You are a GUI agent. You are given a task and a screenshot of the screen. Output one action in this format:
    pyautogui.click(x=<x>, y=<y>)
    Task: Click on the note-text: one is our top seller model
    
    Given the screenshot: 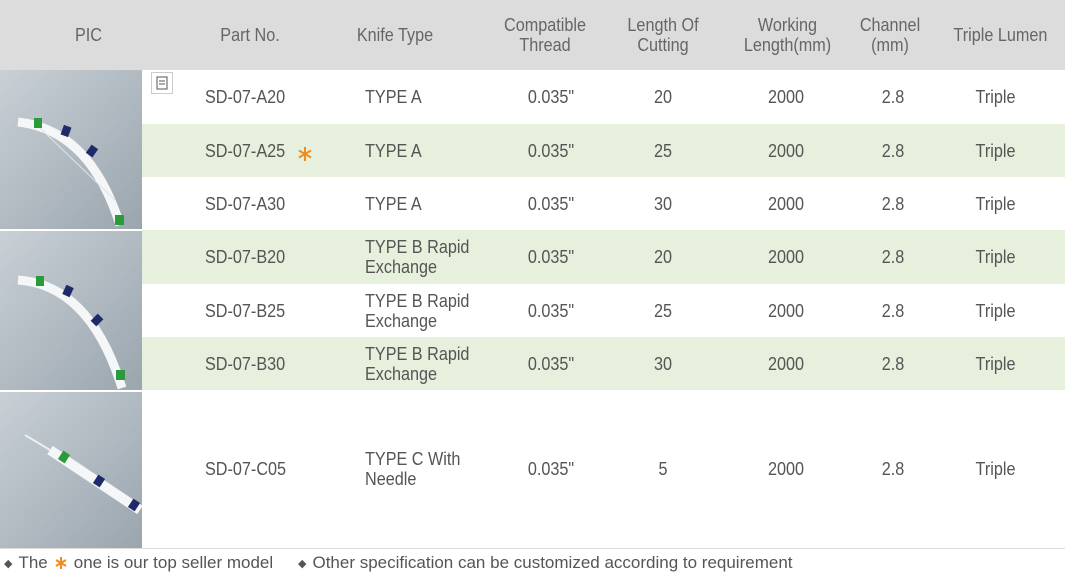 What is the action you would take?
    pyautogui.click(x=173, y=562)
    